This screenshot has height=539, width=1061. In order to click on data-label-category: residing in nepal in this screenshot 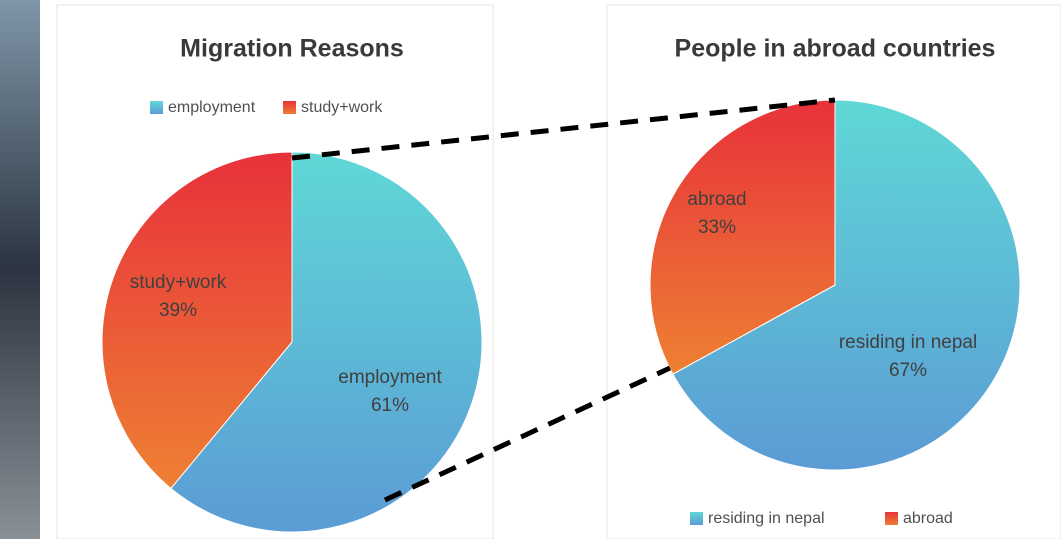, I will do `click(908, 342)`.